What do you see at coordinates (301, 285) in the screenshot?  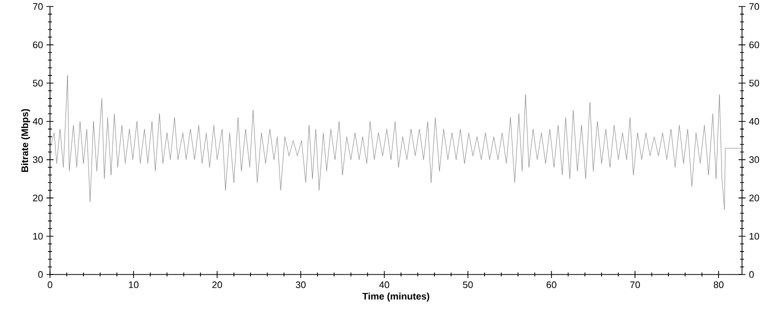 I see `x-tick-label: 30` at bounding box center [301, 285].